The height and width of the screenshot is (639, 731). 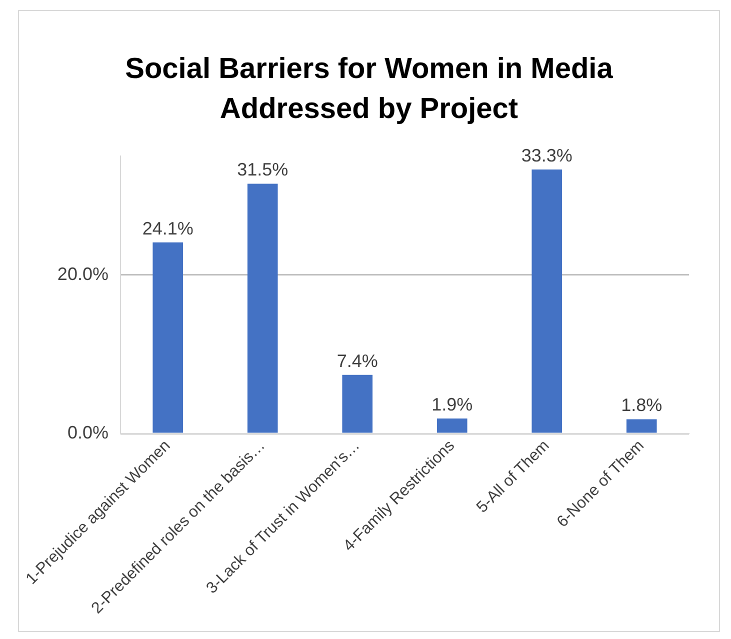 I want to click on data-label: 31.5%, so click(x=262, y=170).